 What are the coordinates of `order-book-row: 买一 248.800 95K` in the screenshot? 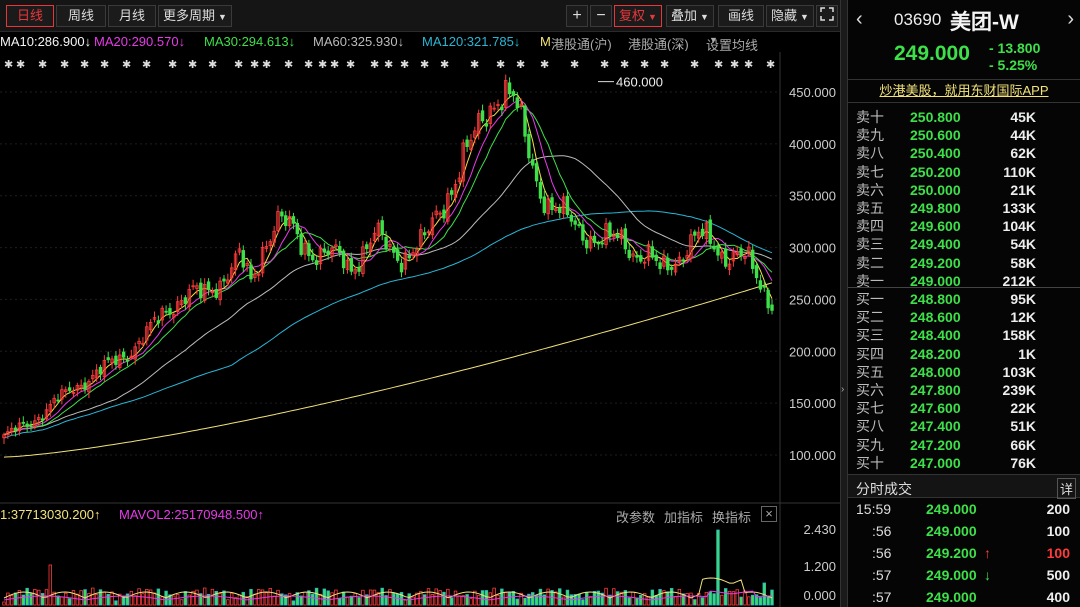 It's located at (964, 299).